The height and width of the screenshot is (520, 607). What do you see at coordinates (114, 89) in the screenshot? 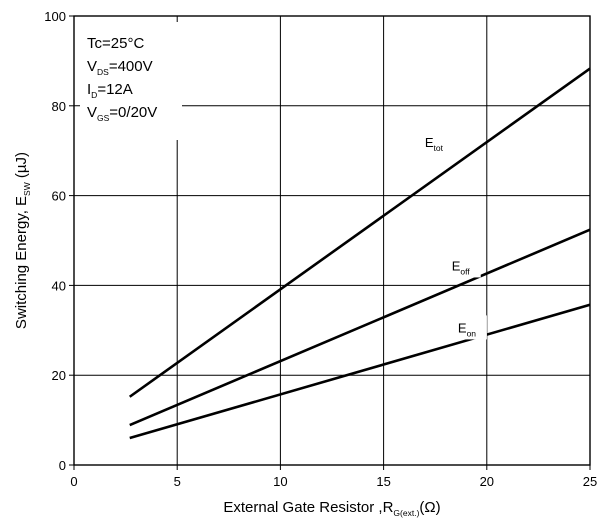
I see `text-tail: =12A` at bounding box center [114, 89].